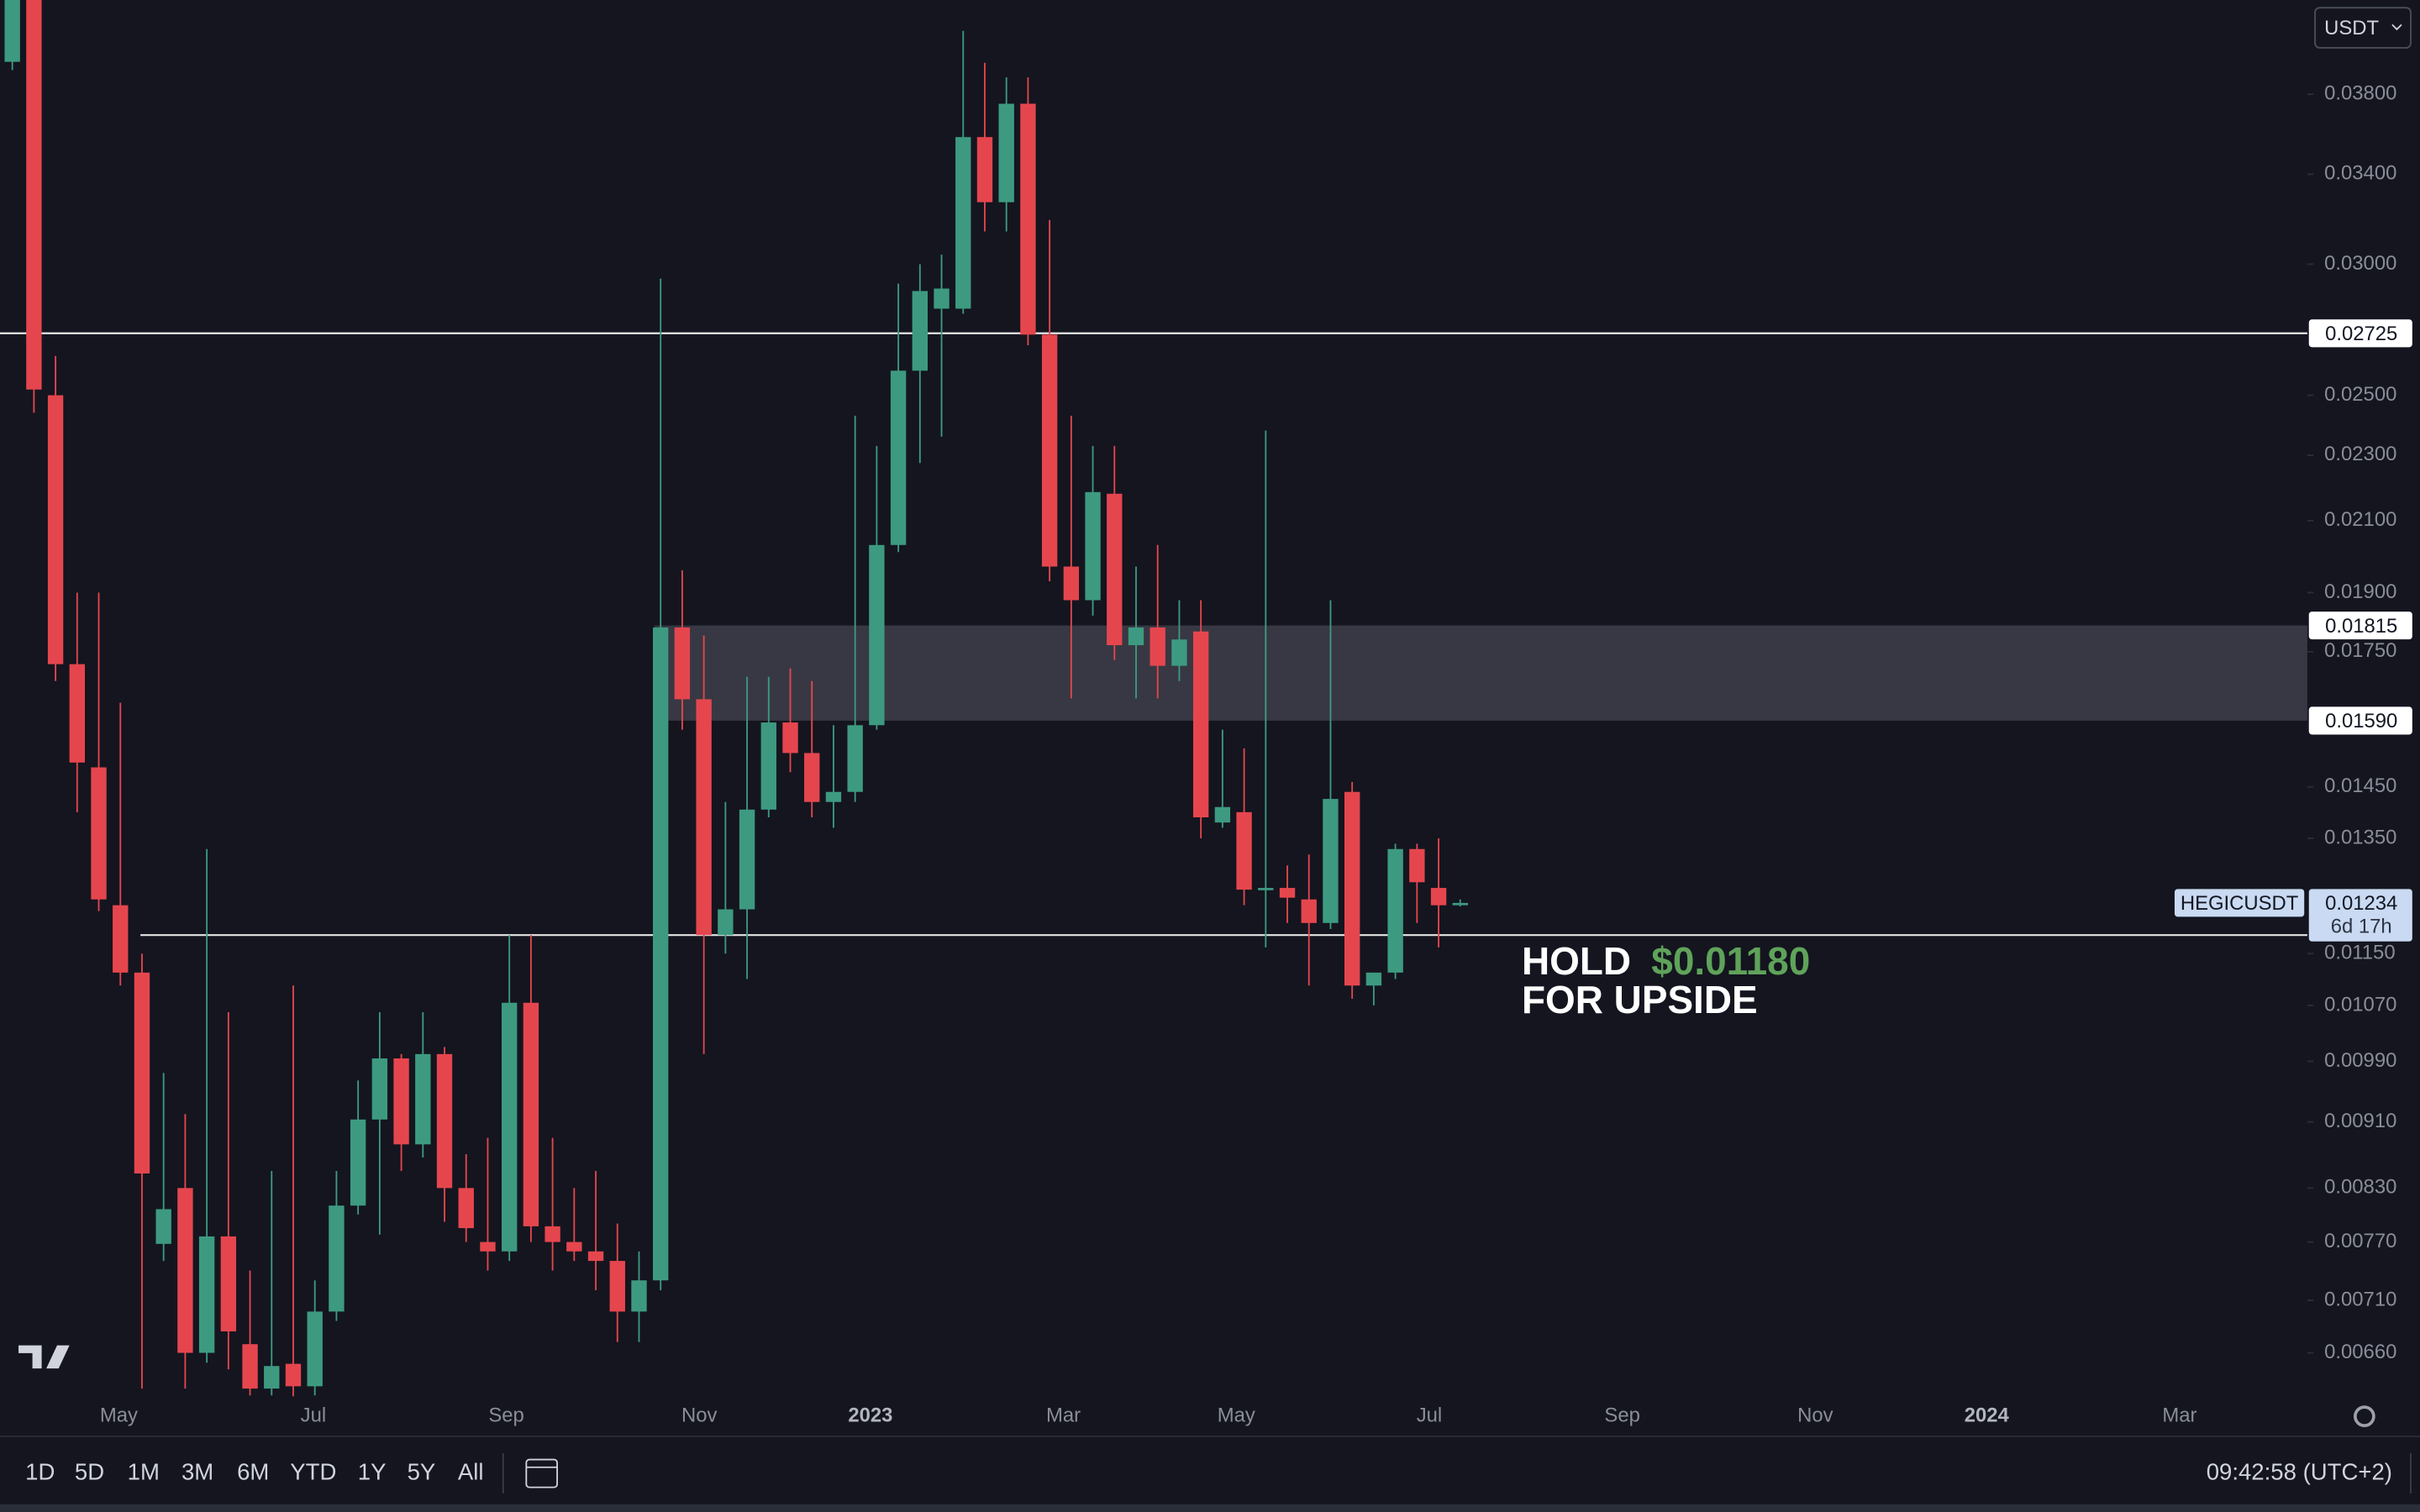  What do you see at coordinates (1236, 1415) in the screenshot?
I see `x-tick-label: May` at bounding box center [1236, 1415].